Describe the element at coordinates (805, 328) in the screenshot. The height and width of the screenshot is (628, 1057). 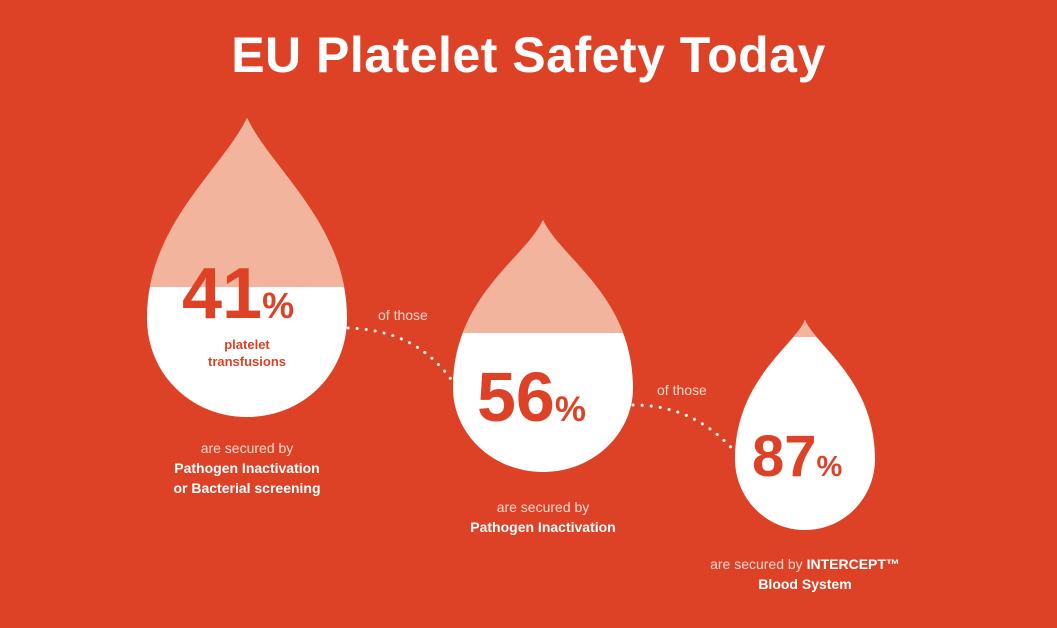
I see `drop-3-top` at that location.